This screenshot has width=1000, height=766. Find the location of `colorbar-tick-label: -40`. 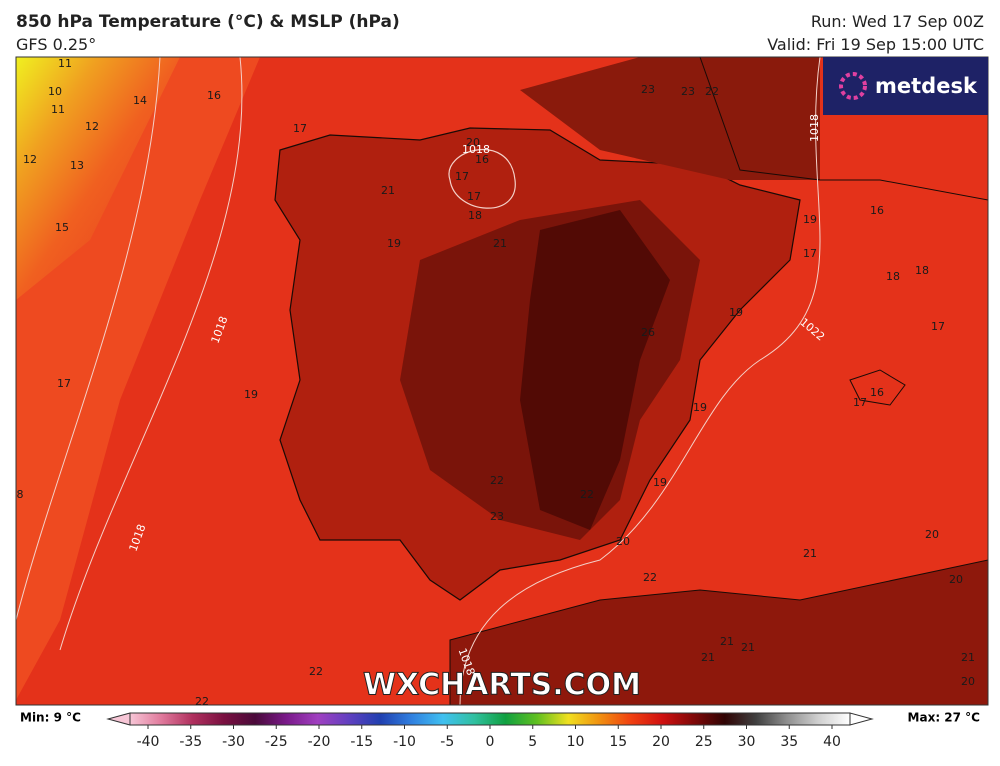

colorbar-tick-label: -40 is located at coordinates (148, 742).